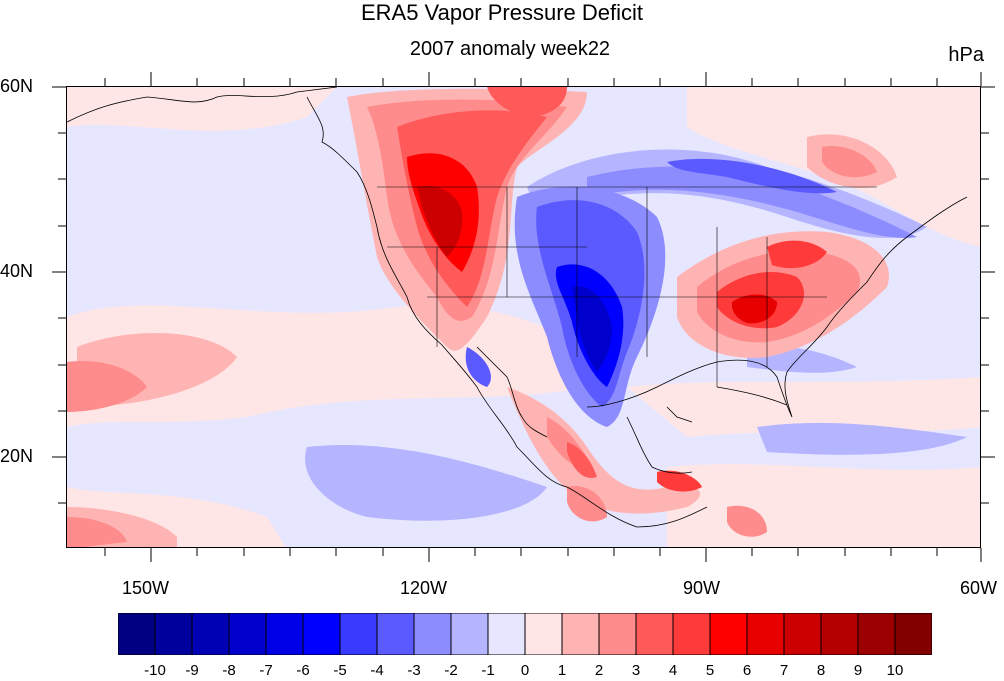  What do you see at coordinates (17, 86) in the screenshot?
I see `lat-label-60n: 60N` at bounding box center [17, 86].